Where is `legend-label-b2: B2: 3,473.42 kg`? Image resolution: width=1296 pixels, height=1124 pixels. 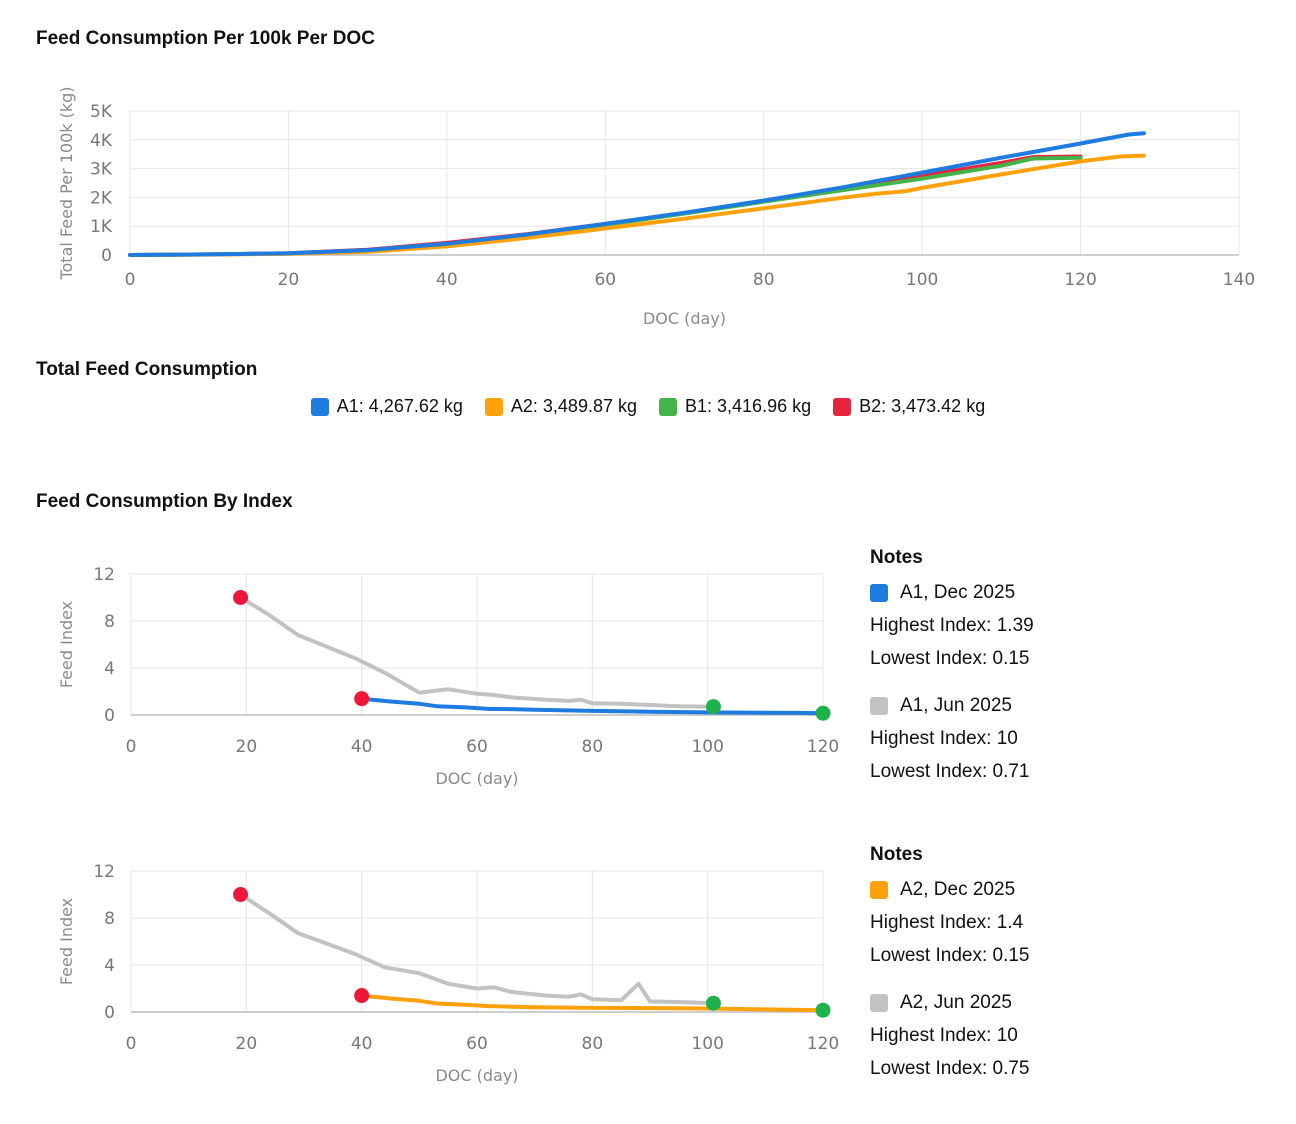
legend-label-b2: B2: 3,473.42 kg is located at coordinates (922, 406).